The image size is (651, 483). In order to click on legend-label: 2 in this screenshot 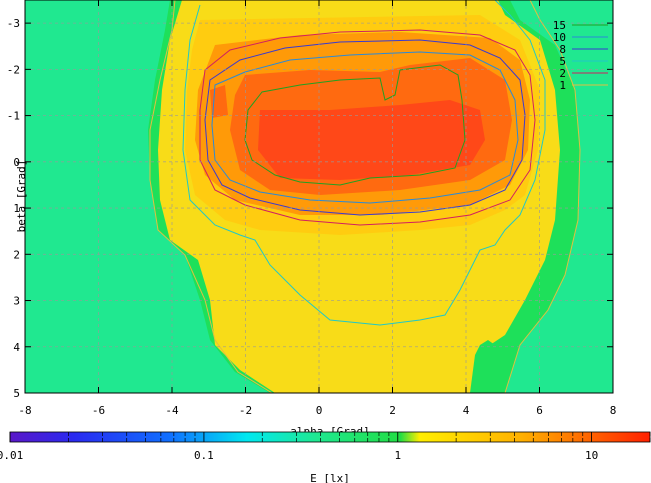, I will do `click(562, 73)`.